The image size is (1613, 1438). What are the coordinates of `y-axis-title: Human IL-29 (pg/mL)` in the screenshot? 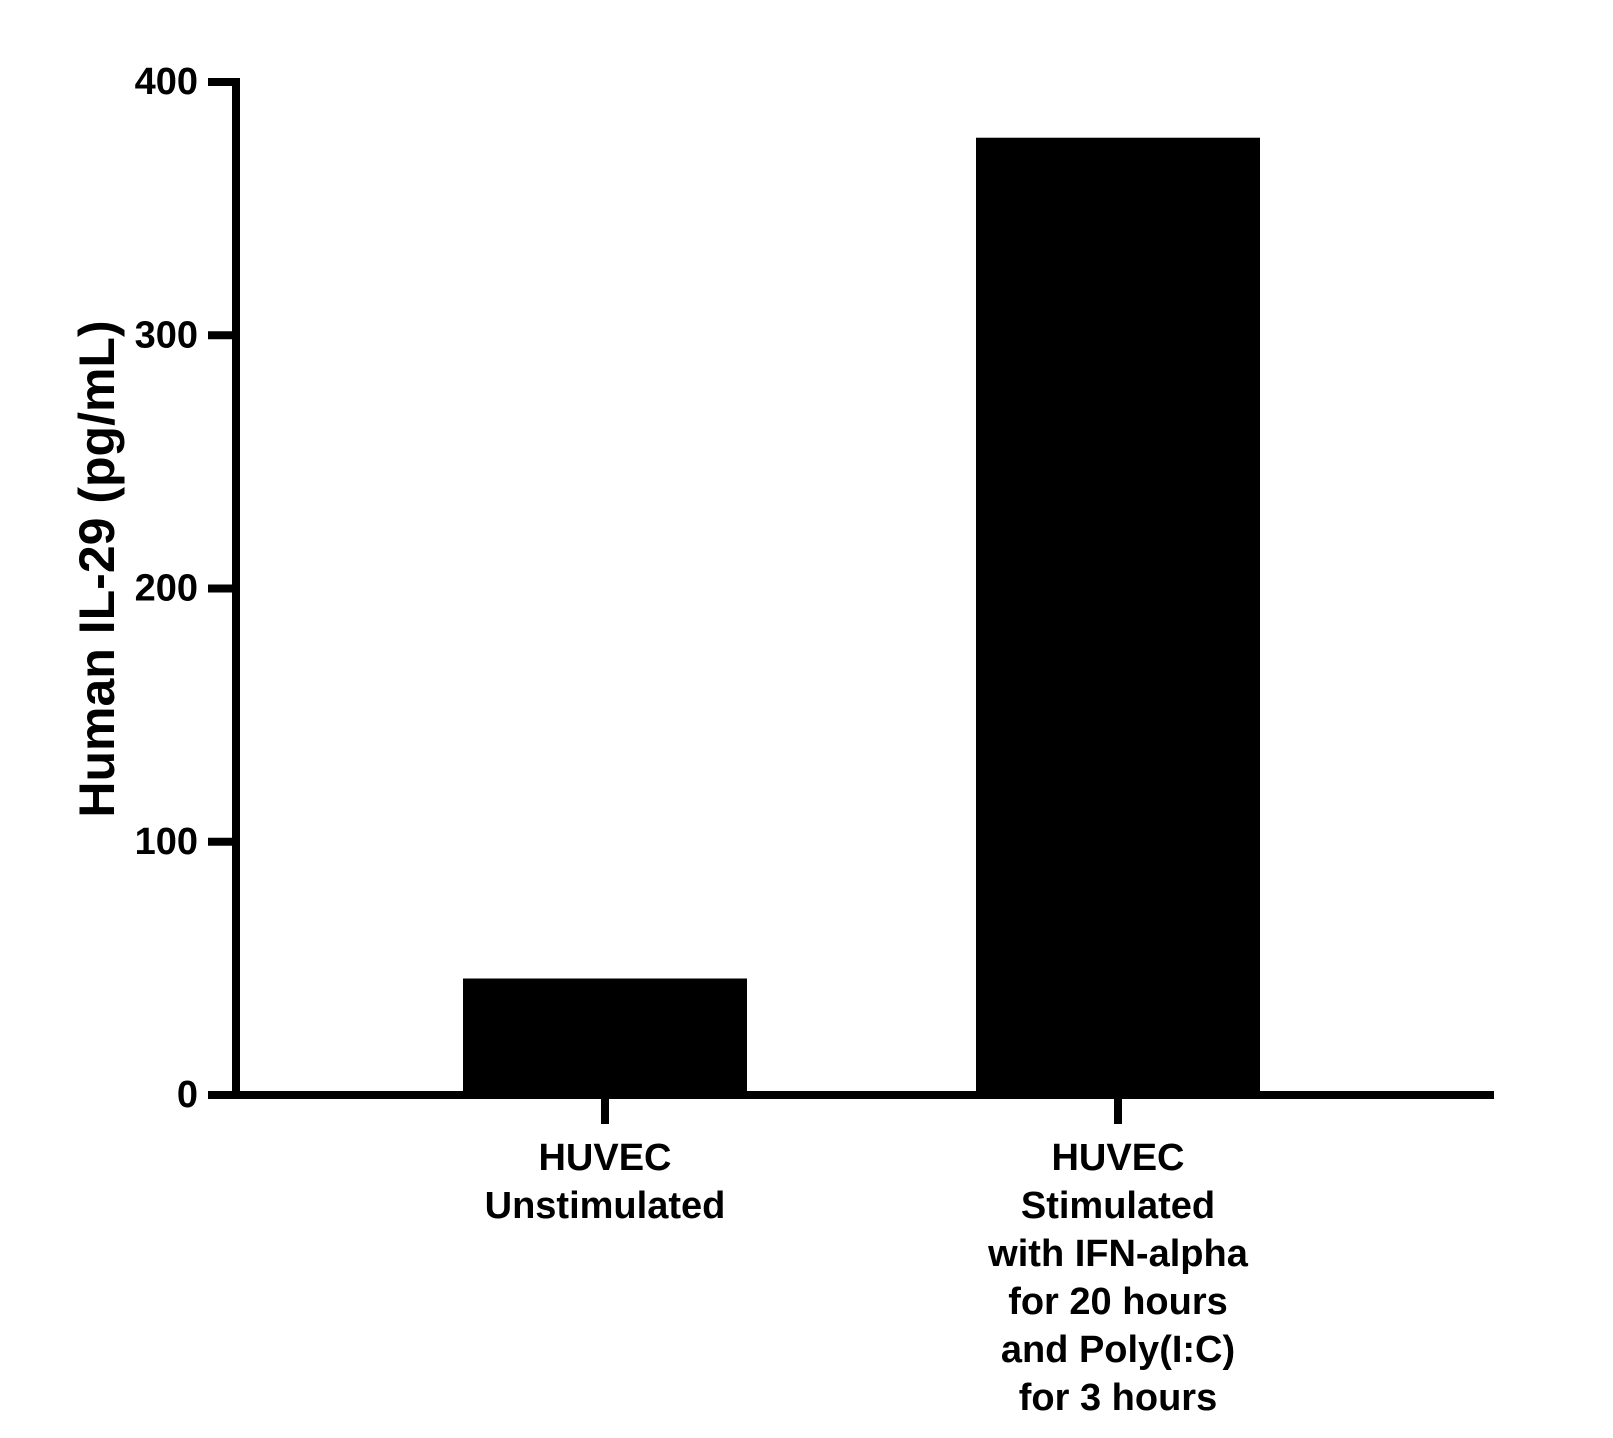 It's located at (97, 568).